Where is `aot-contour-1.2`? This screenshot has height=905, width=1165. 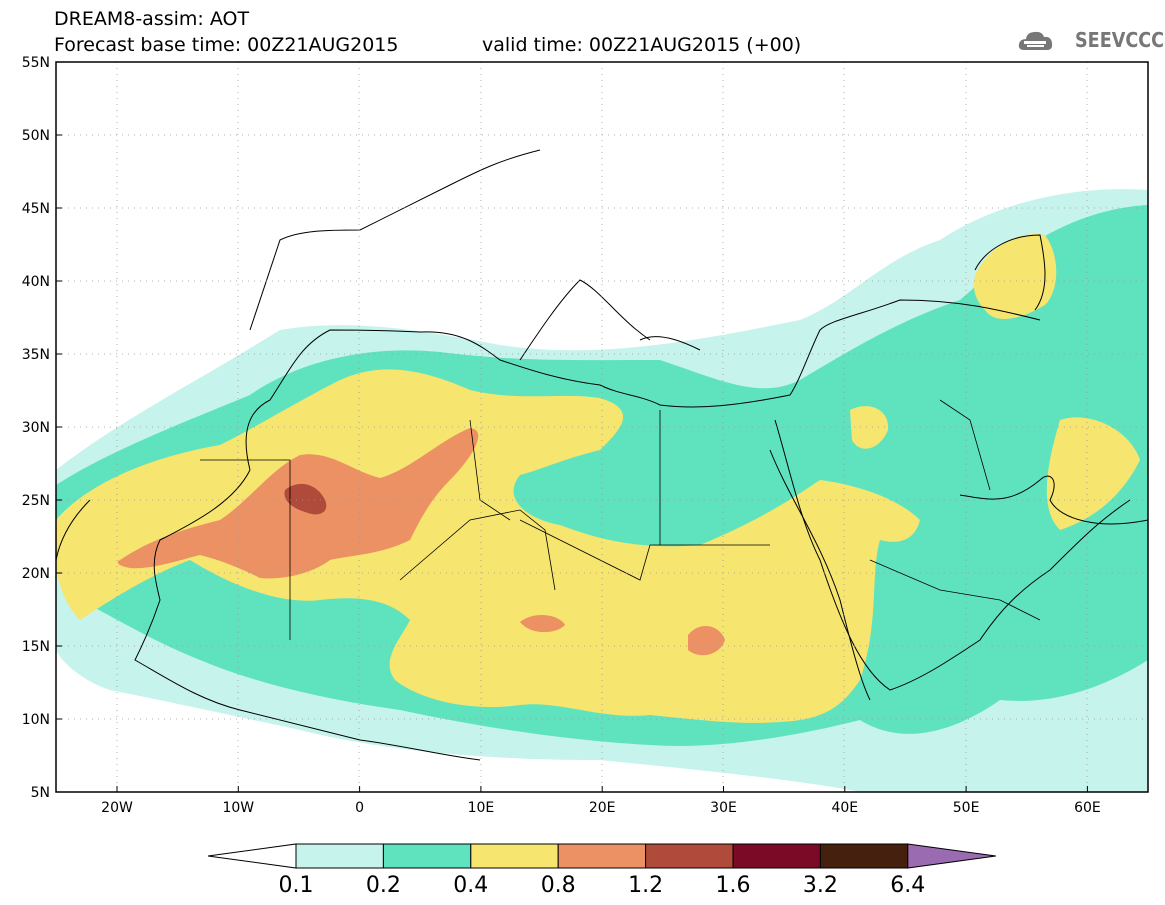
aot-contour-1.2 is located at coordinates (305, 499).